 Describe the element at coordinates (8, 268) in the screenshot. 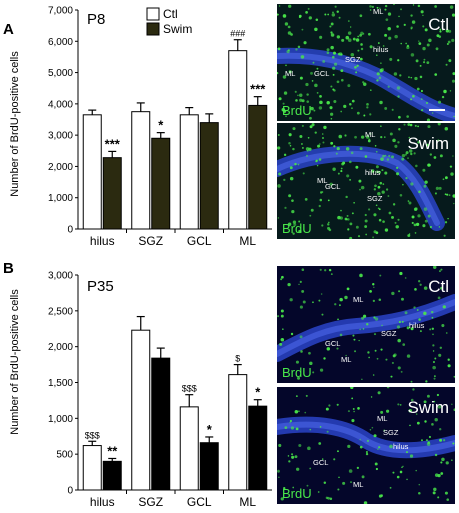

I see `panel-letter-b: B` at that location.